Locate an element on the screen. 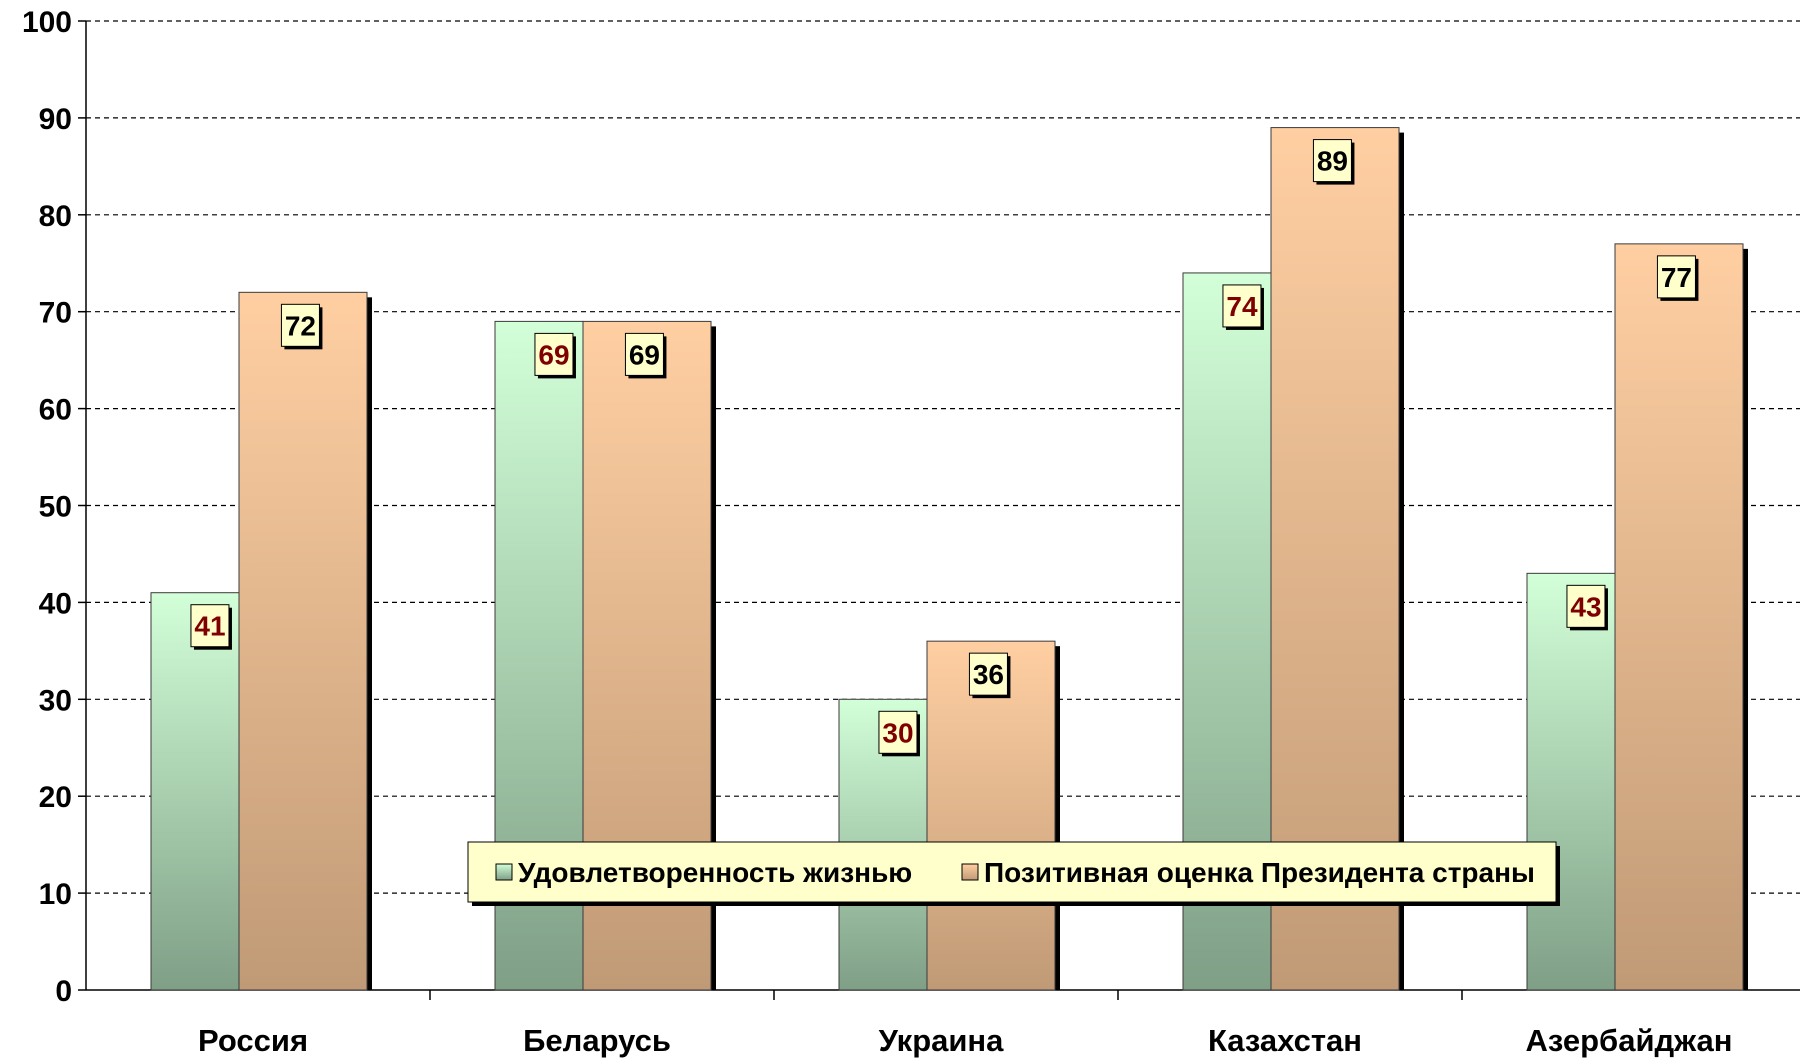 This screenshot has height=1060, width=1800. data-label-series-2: 89 is located at coordinates (1332, 161).